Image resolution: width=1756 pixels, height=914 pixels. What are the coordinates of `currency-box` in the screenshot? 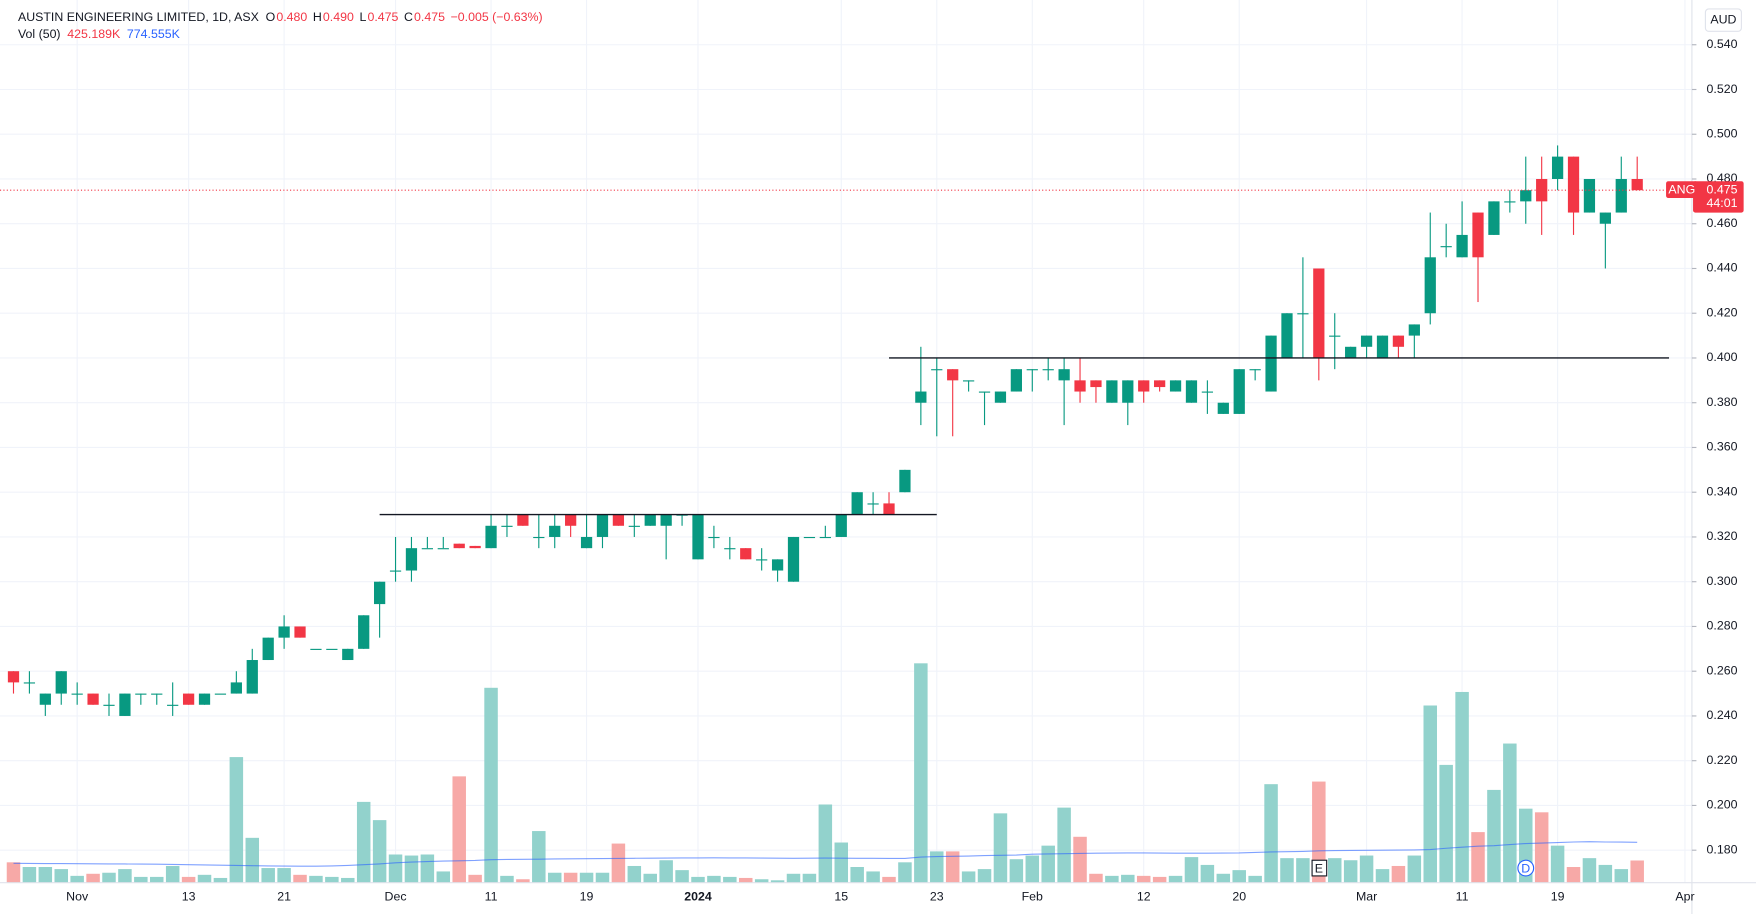 It's located at (1723, 20).